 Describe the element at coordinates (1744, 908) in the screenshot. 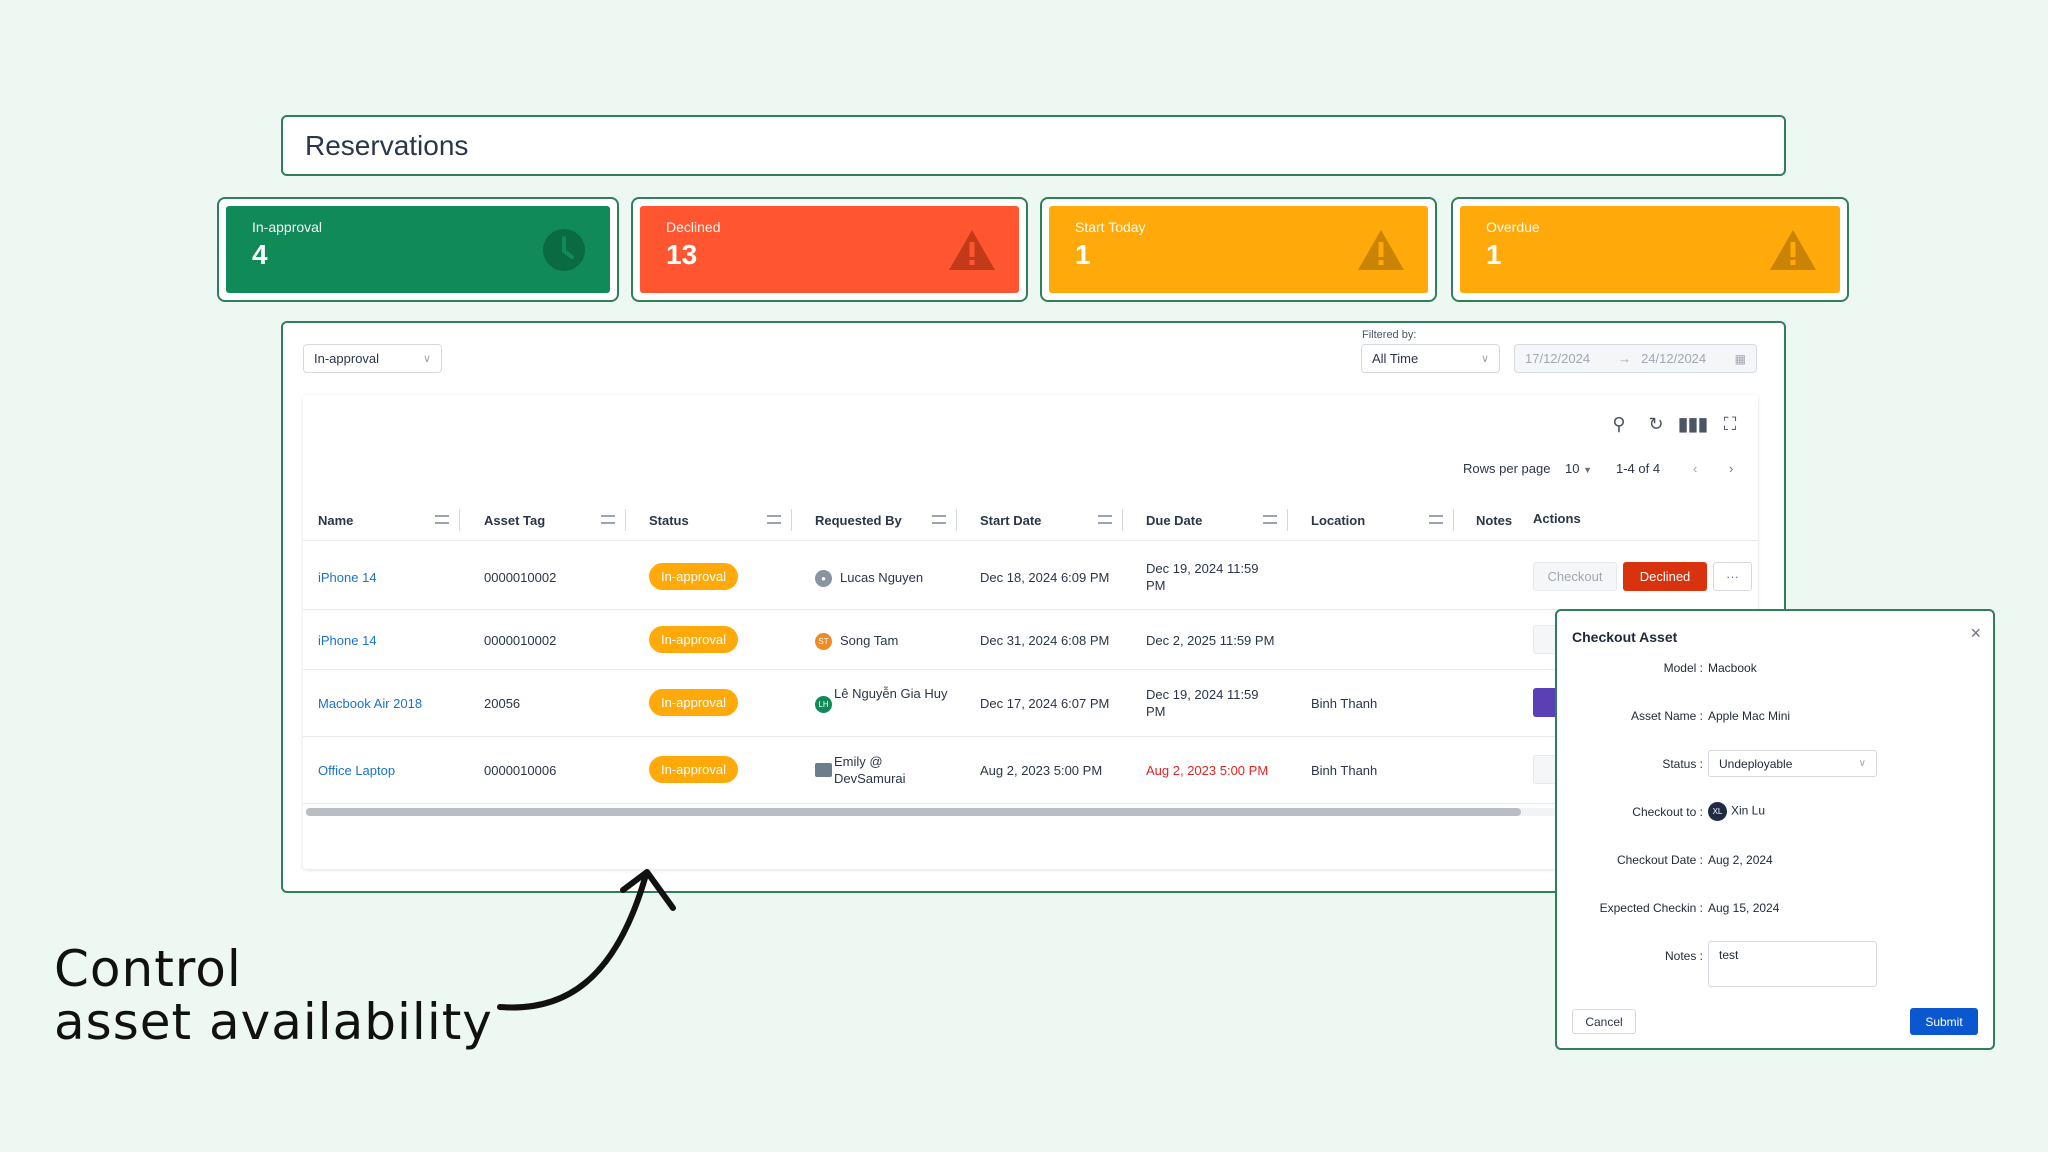

I see `expected-checkin-value: Aug 15, 2024` at that location.